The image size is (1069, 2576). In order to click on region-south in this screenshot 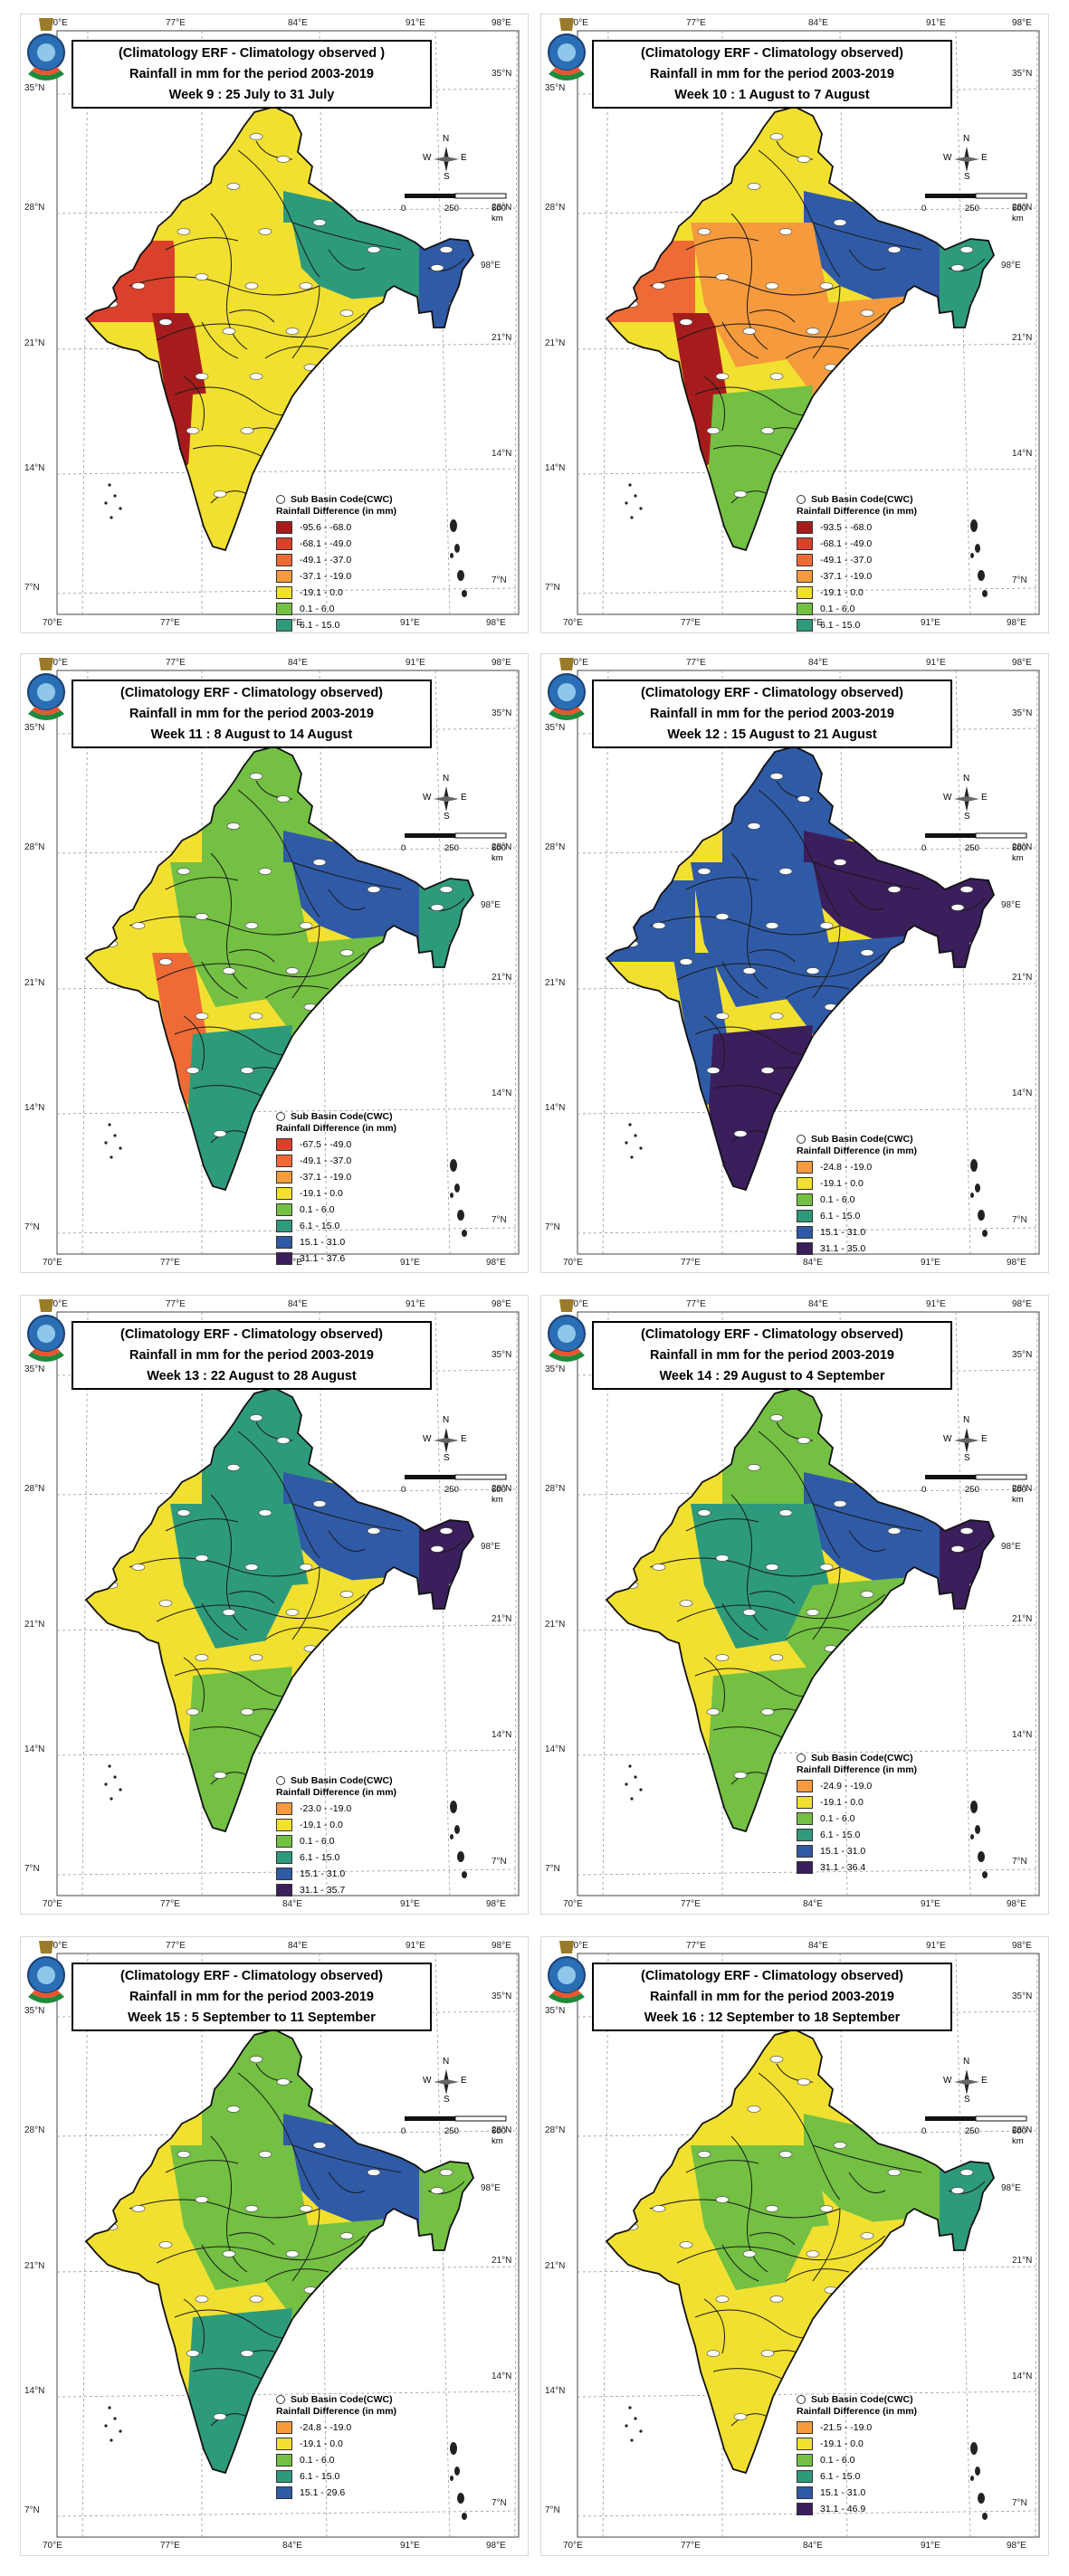, I will do `click(240, 467)`.